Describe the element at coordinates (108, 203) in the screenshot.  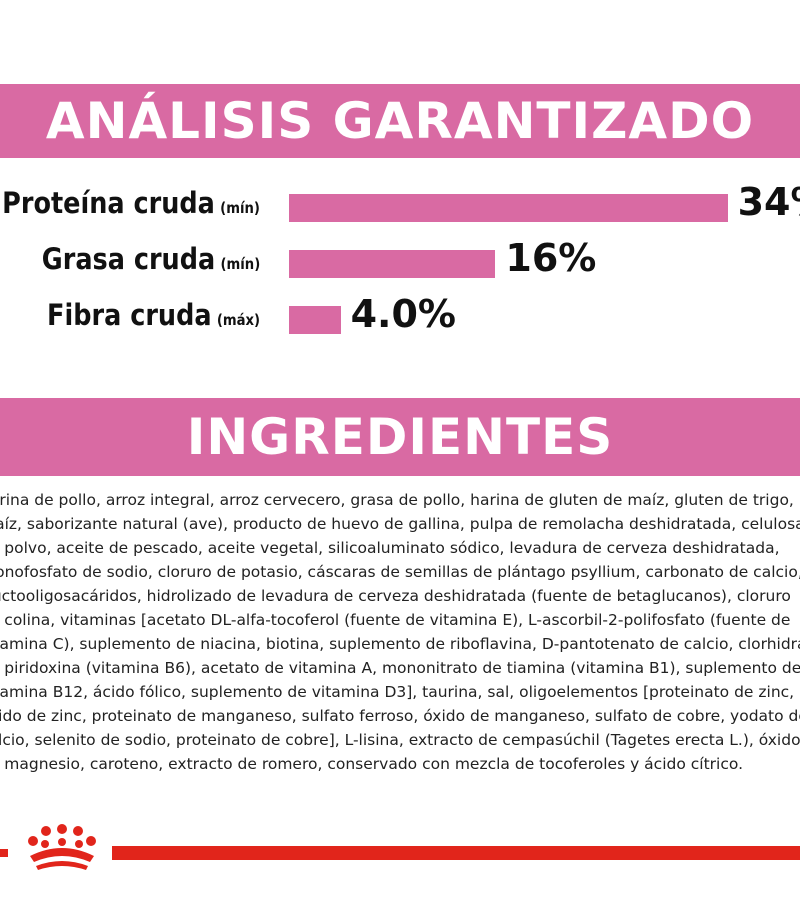
I see `nutrient-name: Proteína cruda` at that location.